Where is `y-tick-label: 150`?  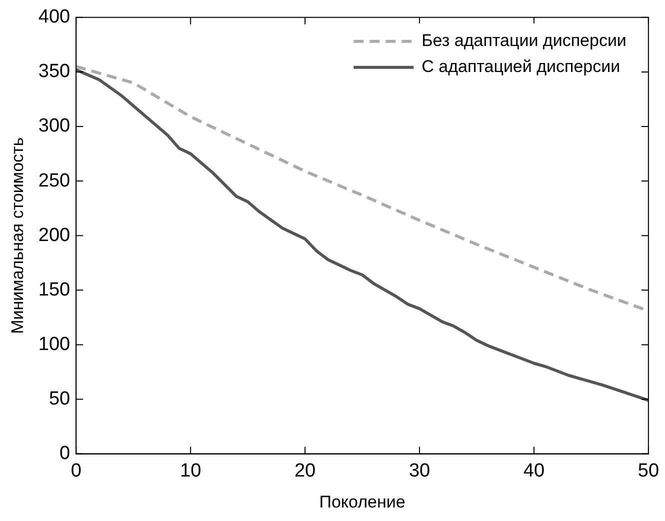
y-tick-label: 150 is located at coordinates (54, 289).